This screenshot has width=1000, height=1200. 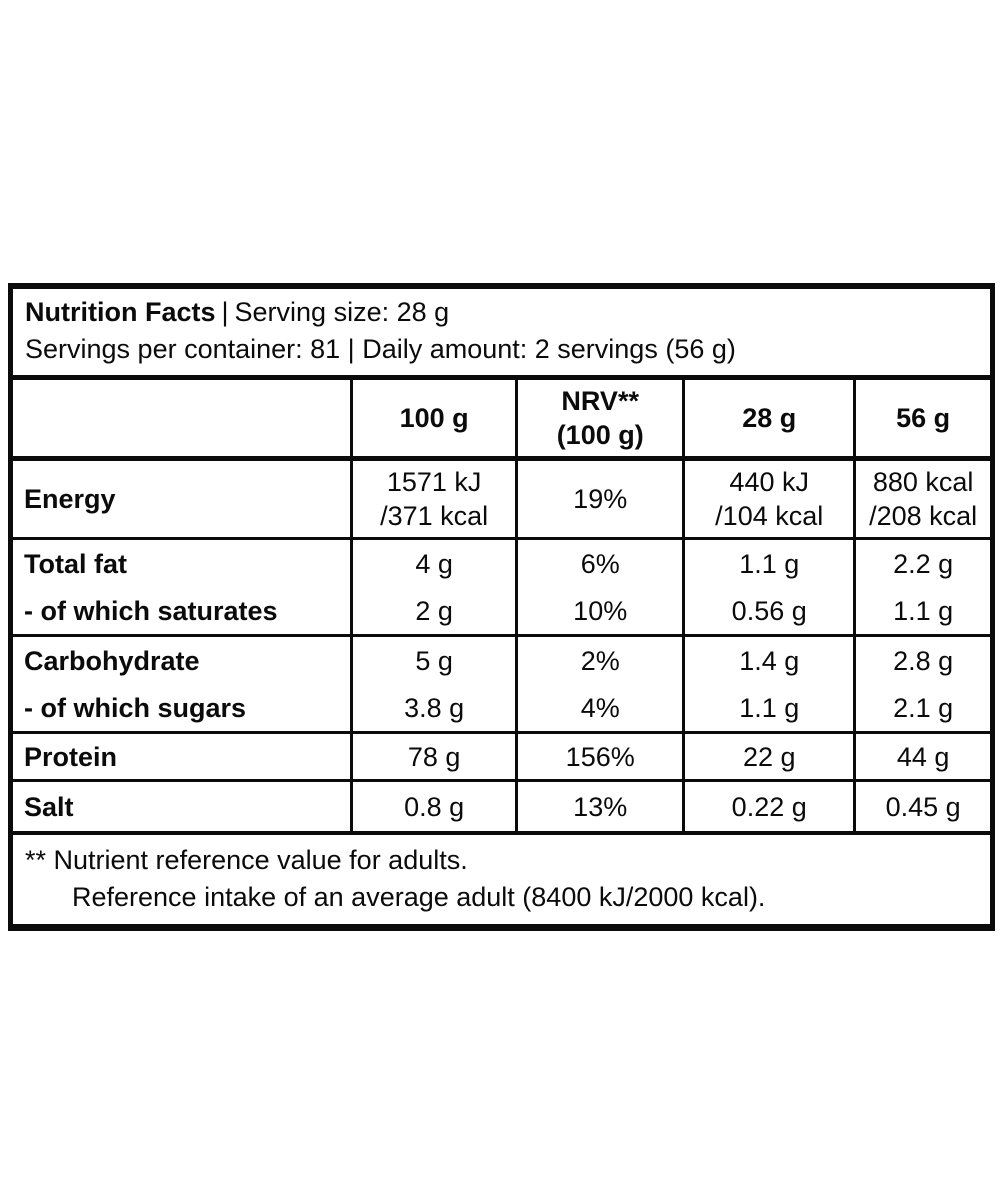 I want to click on energy-per-100g: 1571 kJ /371 kcal, so click(x=432, y=499).